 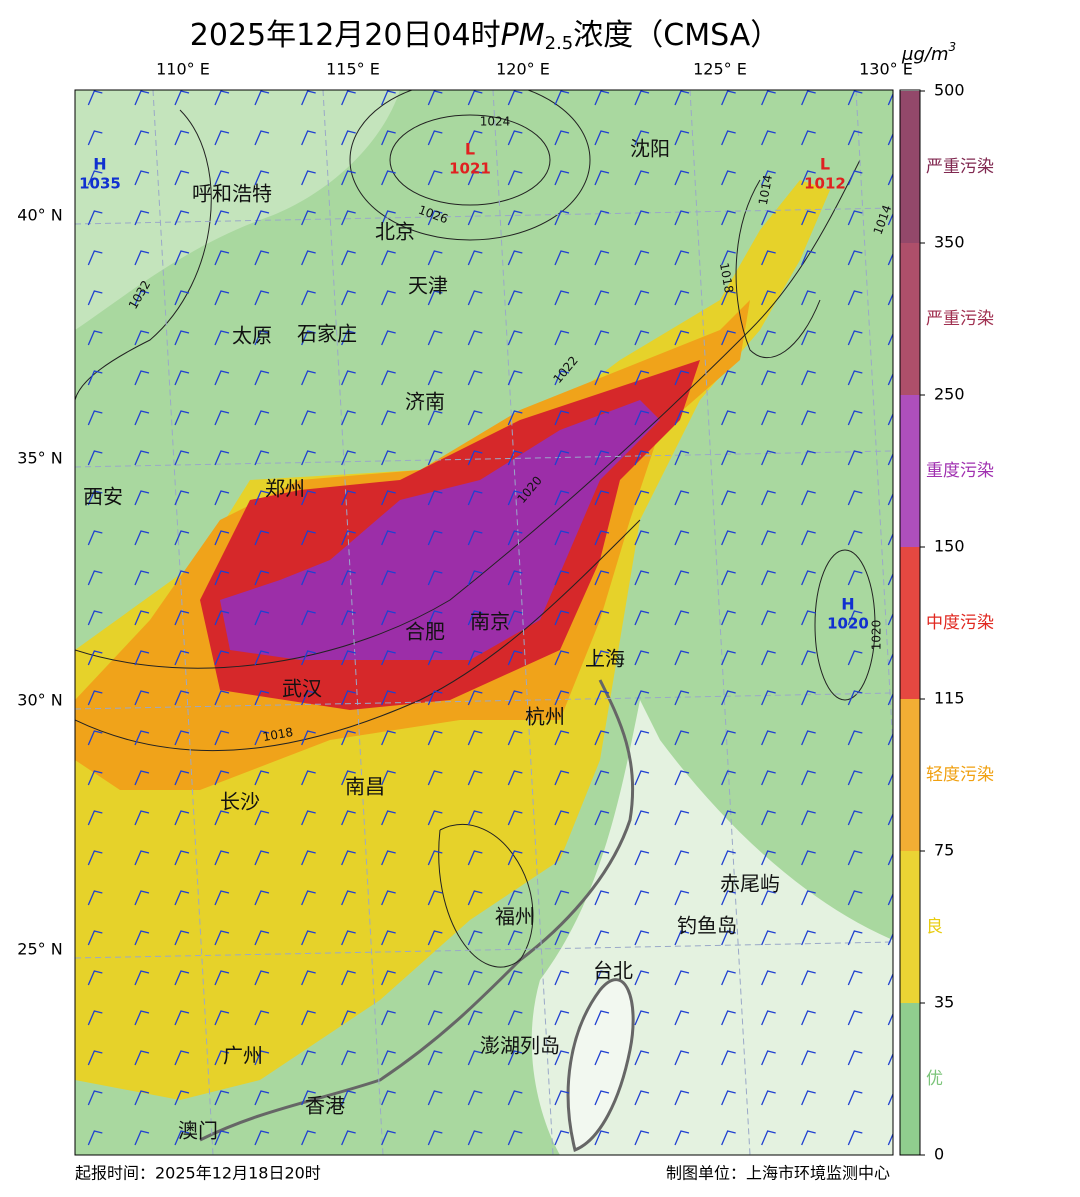 What do you see at coordinates (765, 190) in the screenshot?
I see `isobar-label: 1014` at bounding box center [765, 190].